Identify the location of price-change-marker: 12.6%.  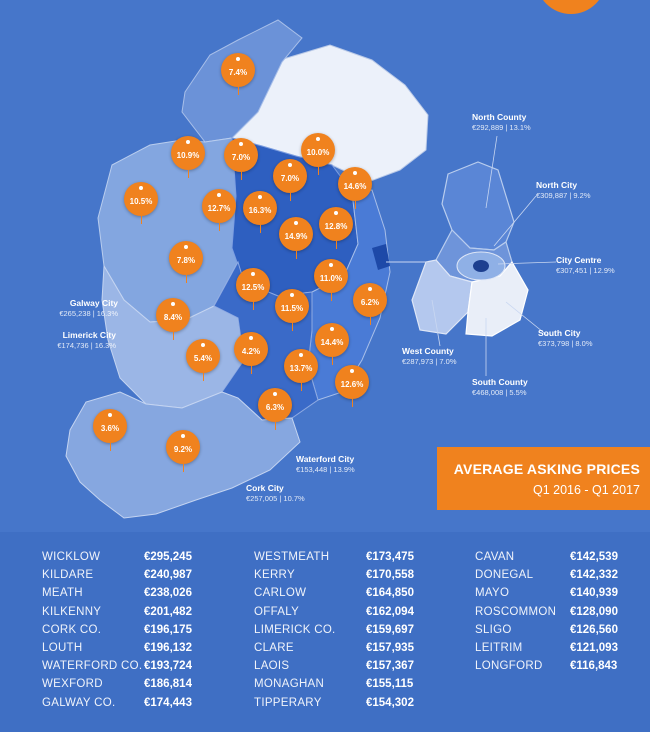
(352, 386).